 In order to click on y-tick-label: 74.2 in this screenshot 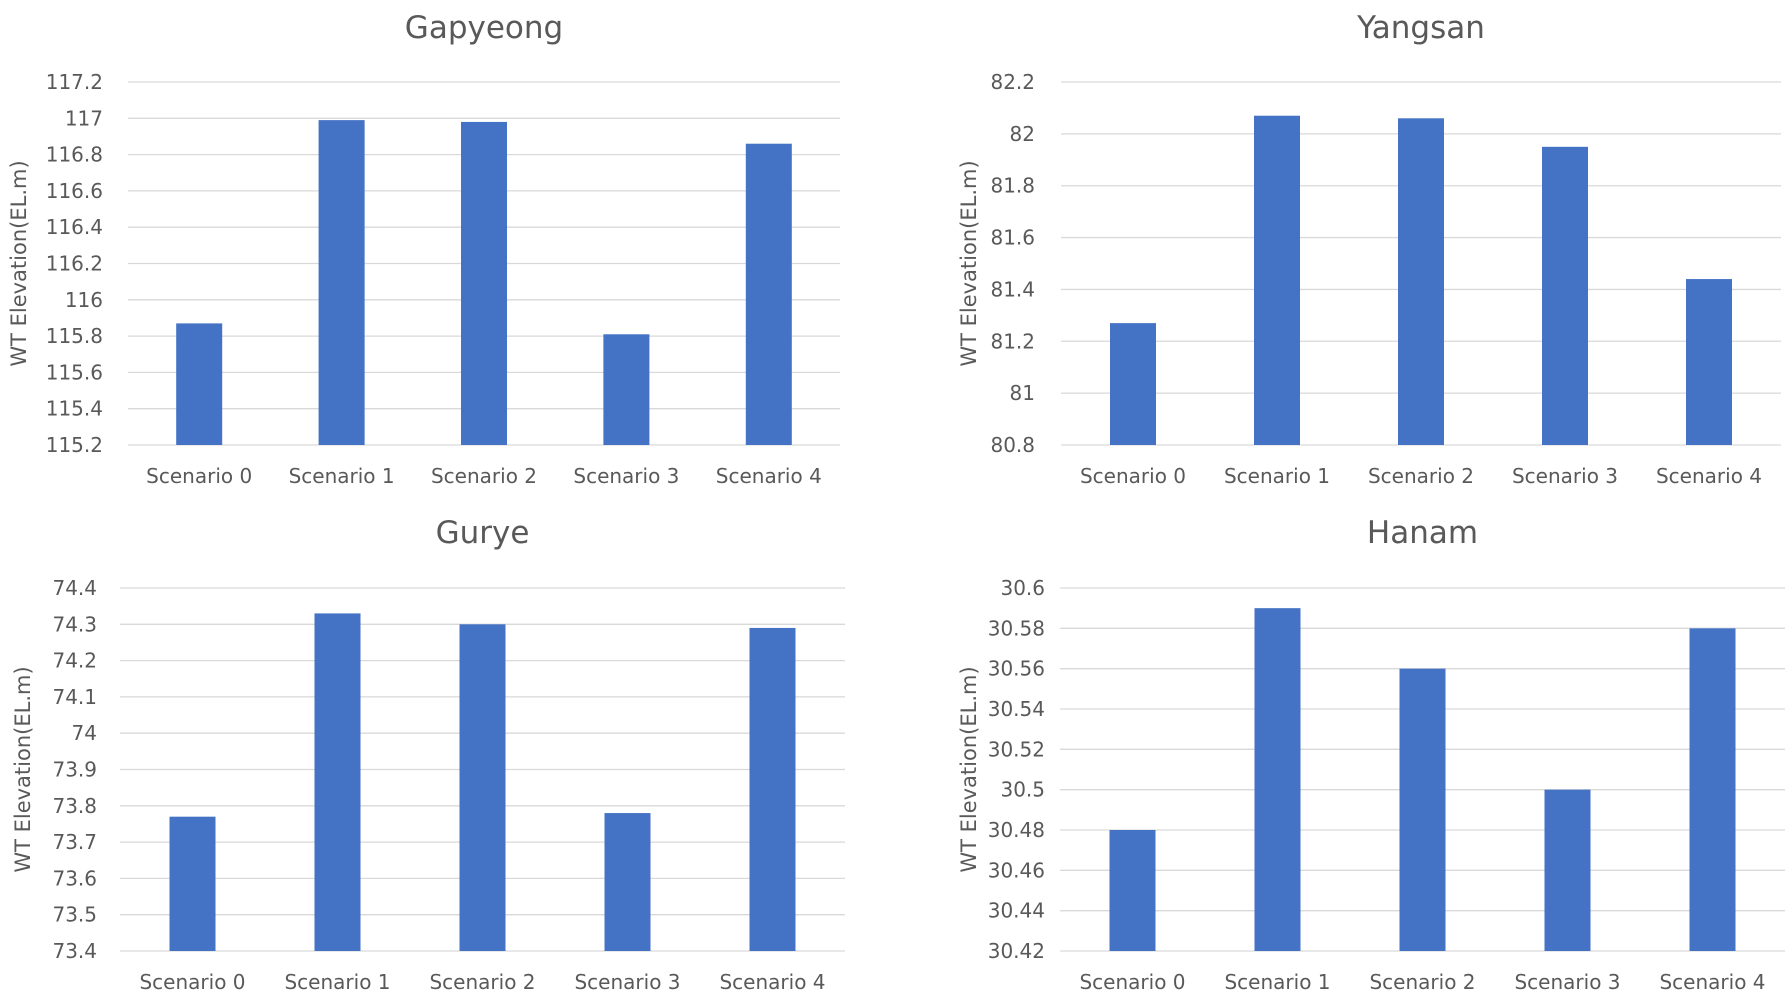, I will do `click(74, 661)`.